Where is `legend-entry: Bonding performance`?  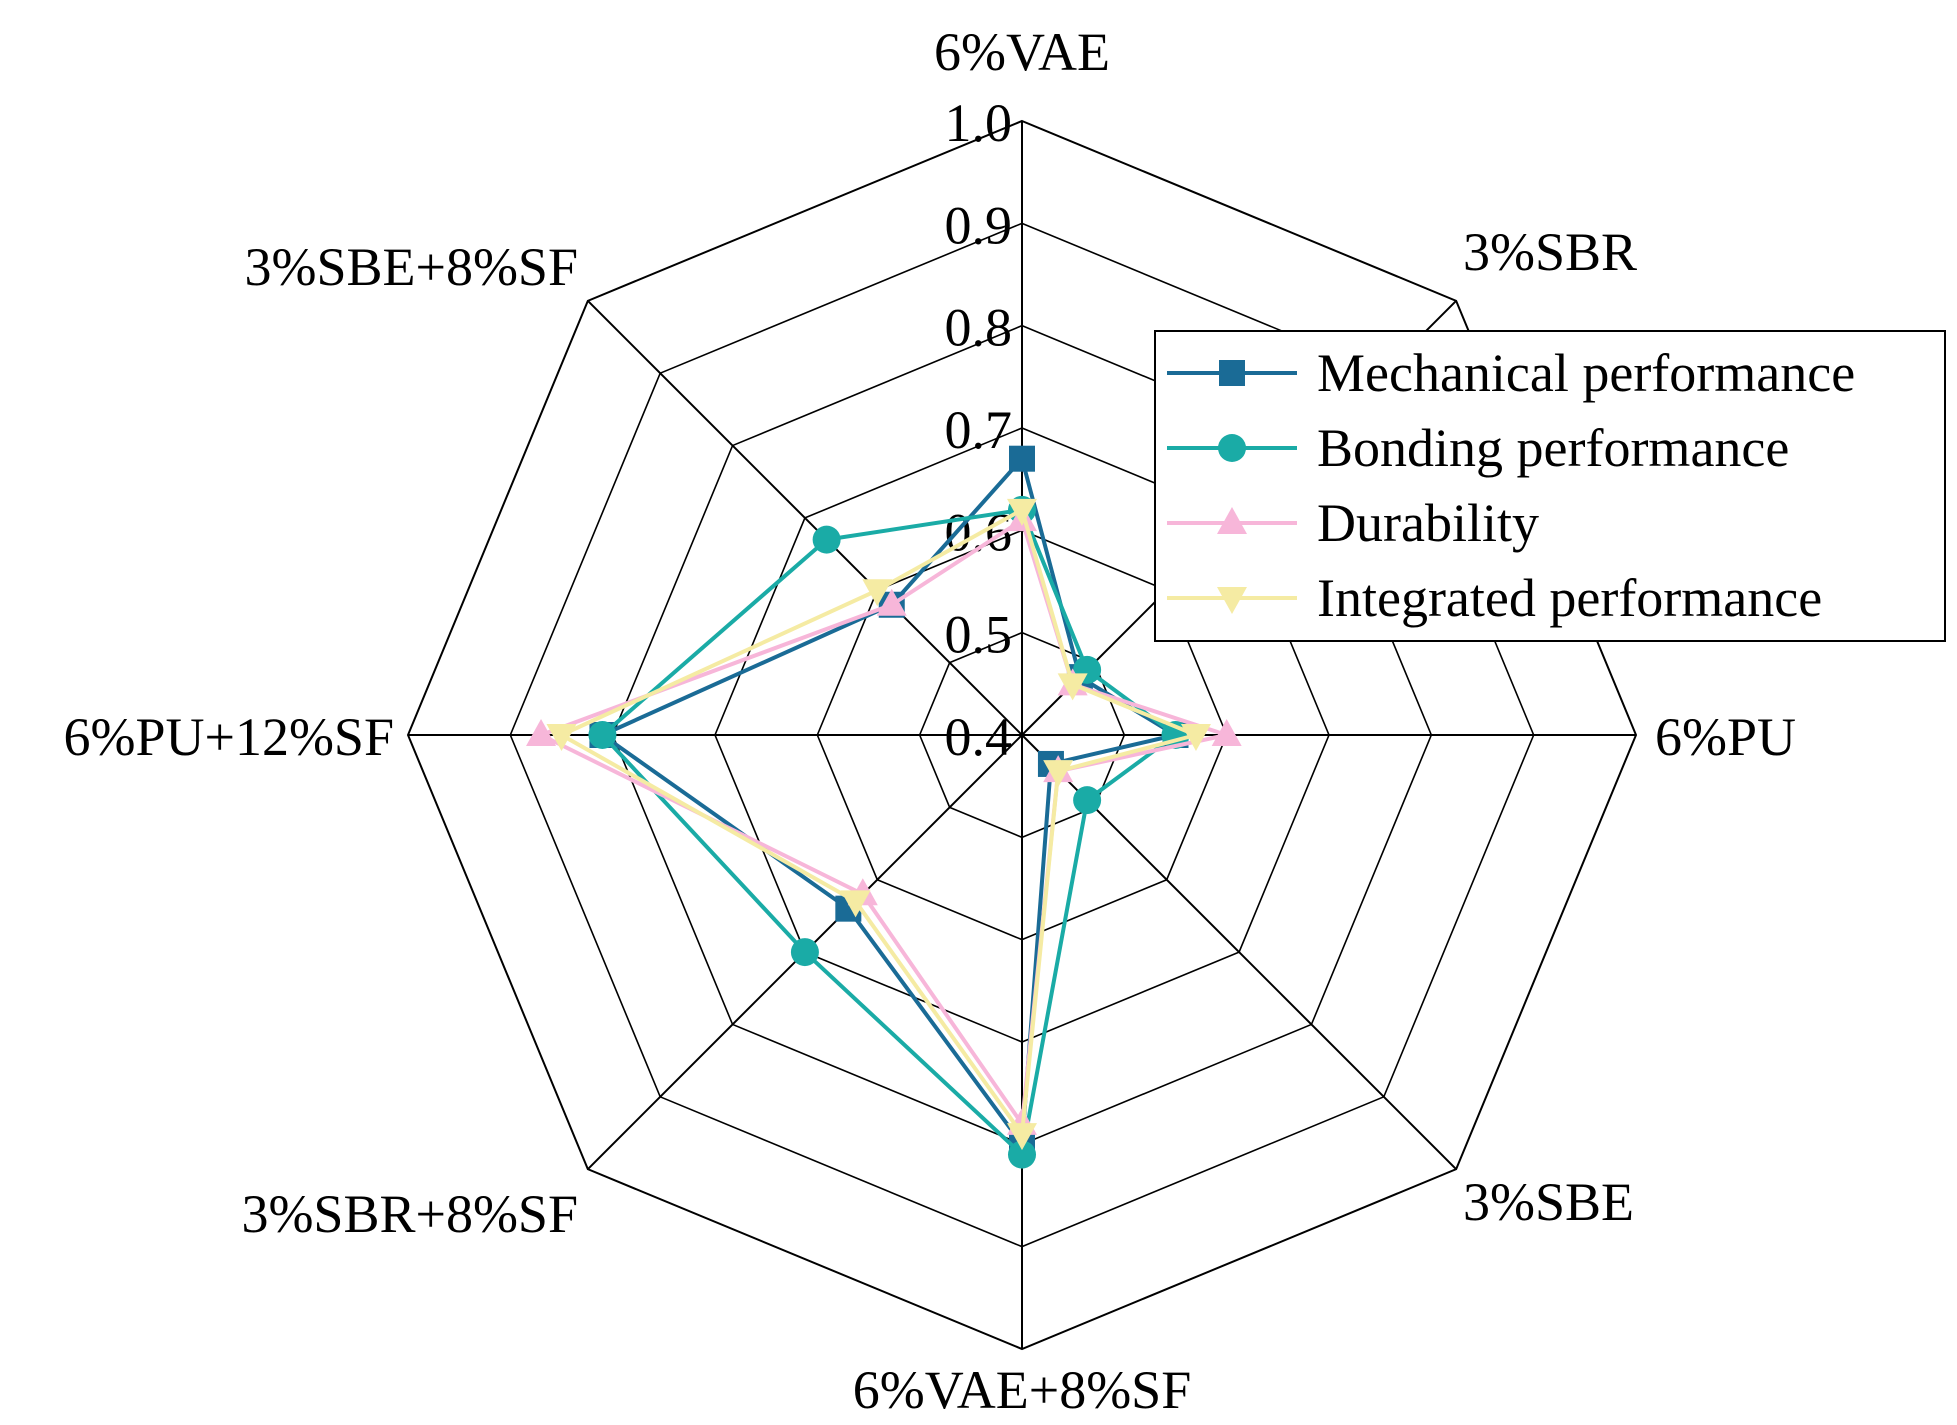 legend-entry: Bonding performance is located at coordinates (1478, 448).